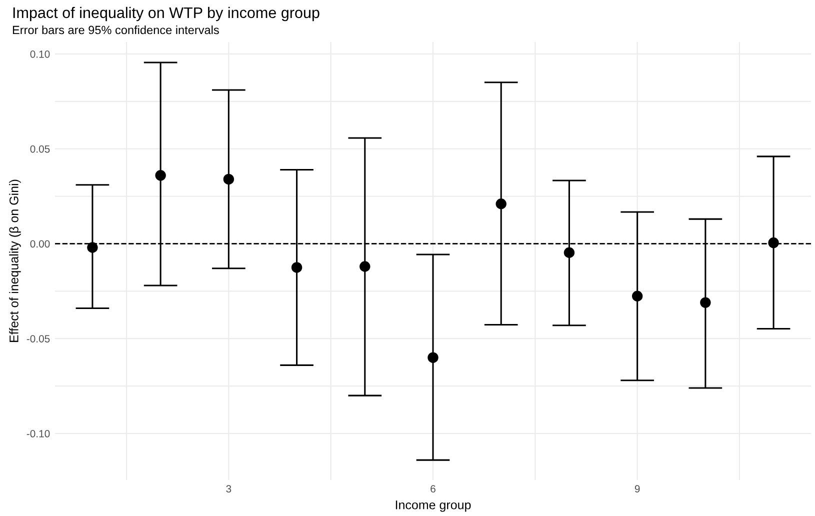 This screenshot has width=815, height=516. What do you see at coordinates (40, 244) in the screenshot?
I see `y-tick-label: 0.00` at bounding box center [40, 244].